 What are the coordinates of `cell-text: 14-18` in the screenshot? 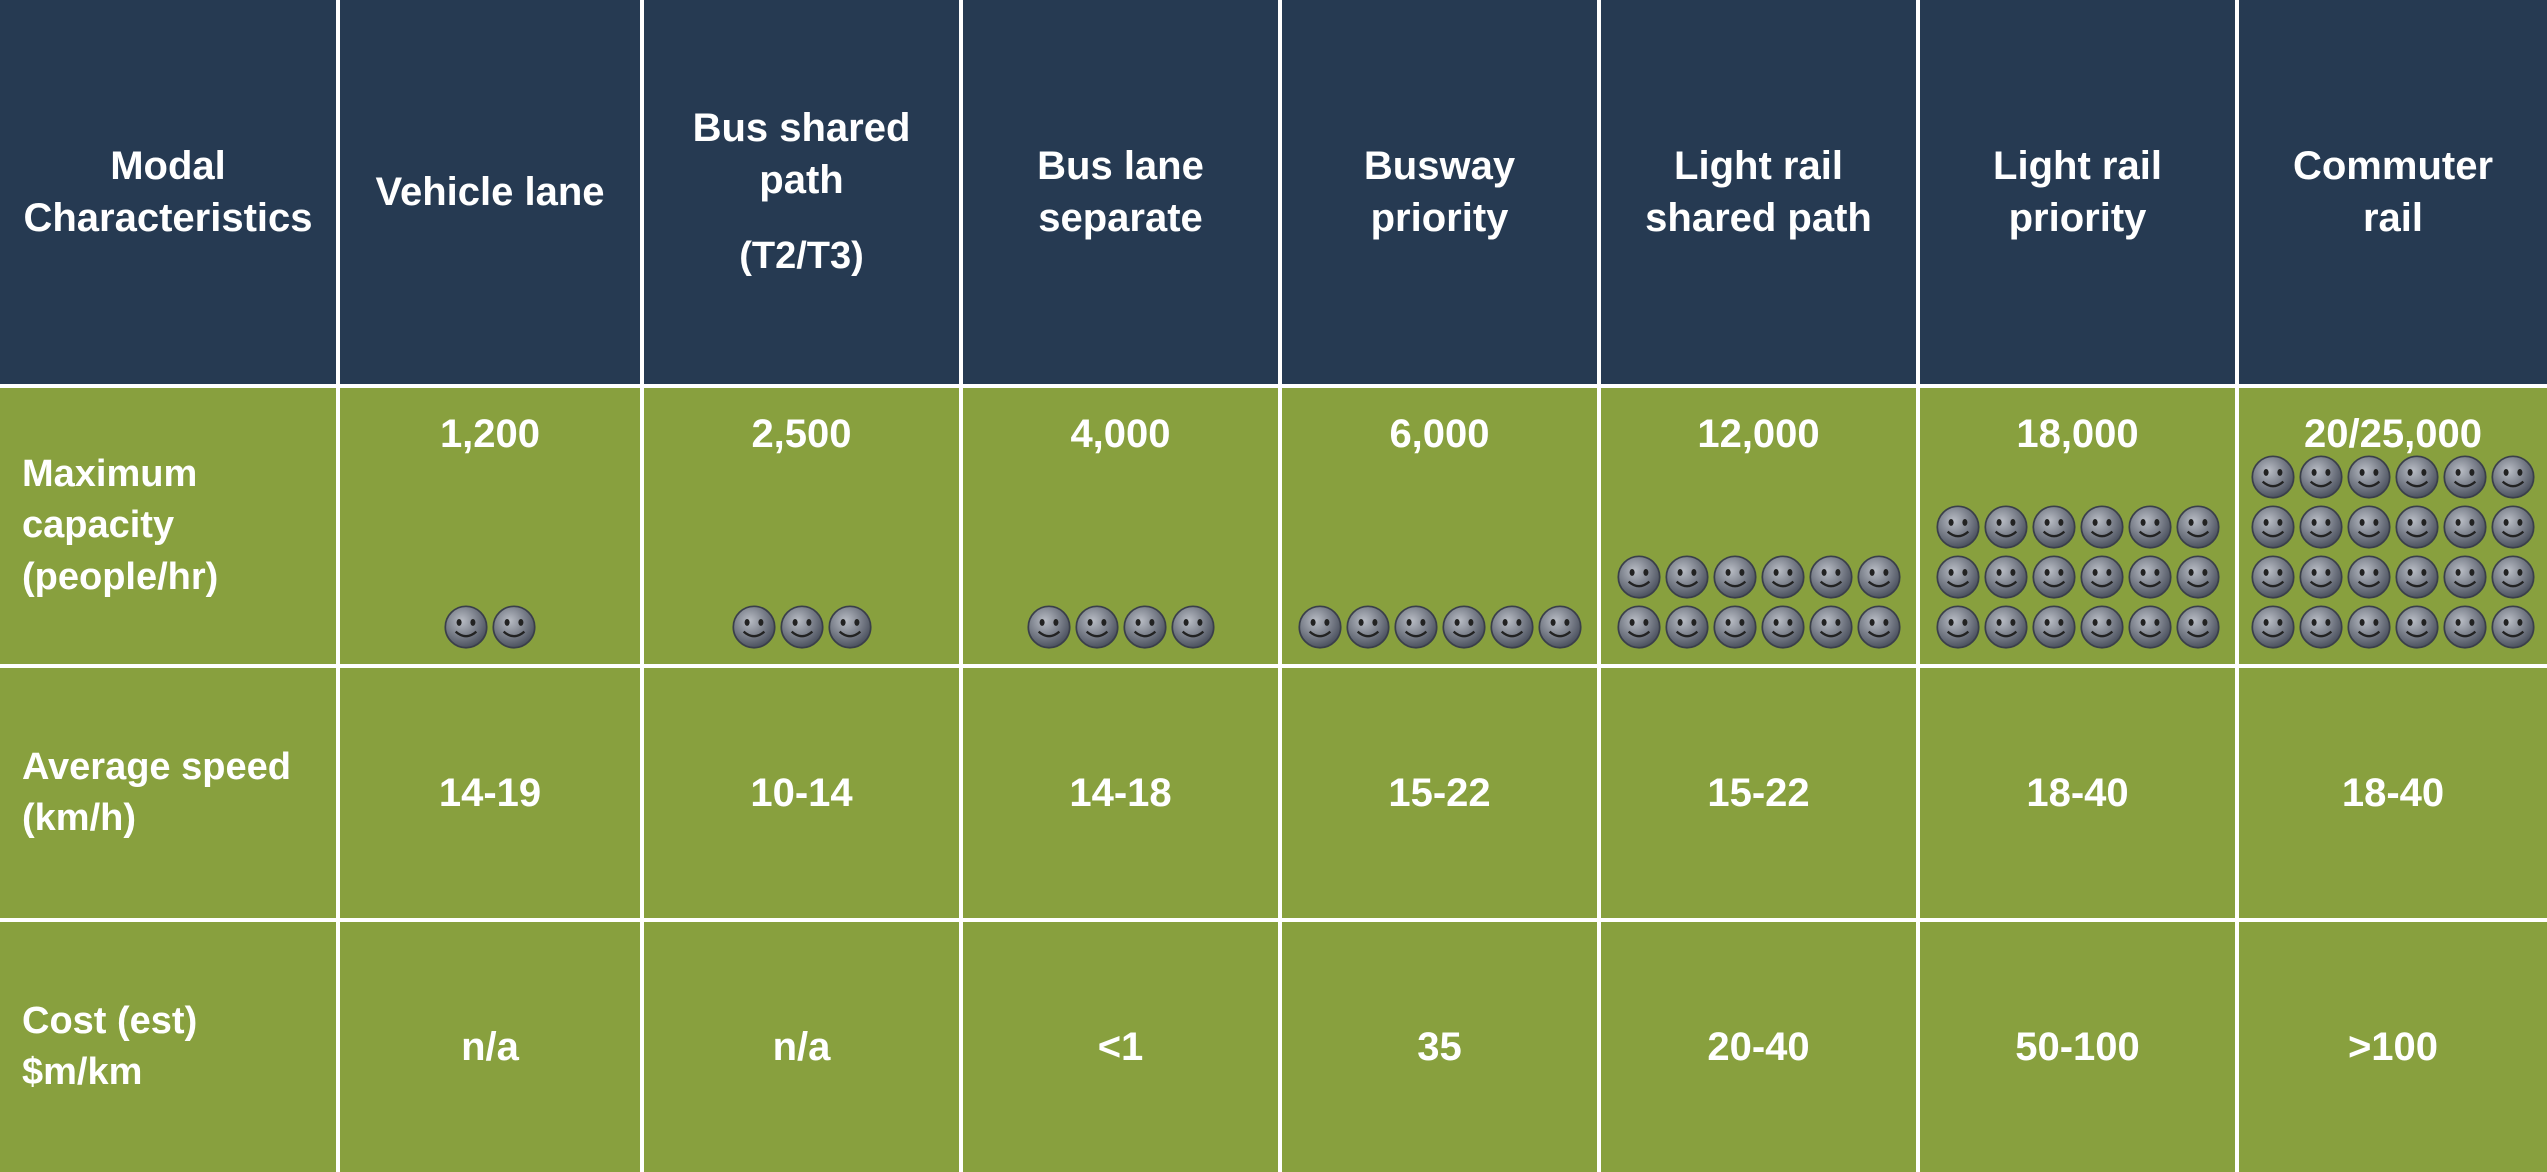 It's located at (1120, 793).